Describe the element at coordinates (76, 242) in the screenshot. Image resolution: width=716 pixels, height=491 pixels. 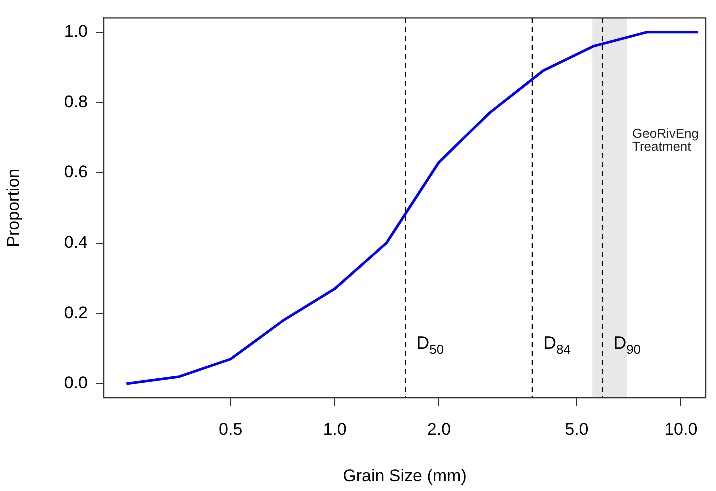
I see `y-tick-label: 0.4` at that location.